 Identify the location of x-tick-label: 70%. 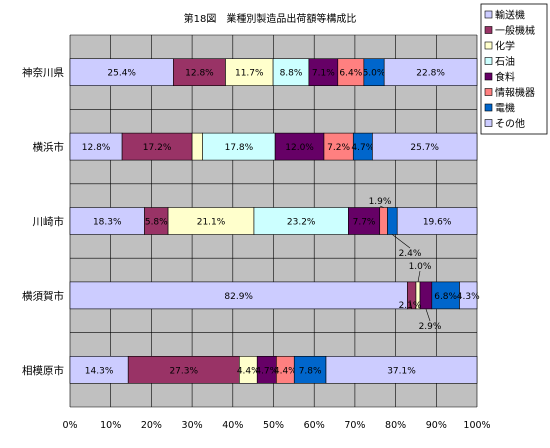
(354, 425).